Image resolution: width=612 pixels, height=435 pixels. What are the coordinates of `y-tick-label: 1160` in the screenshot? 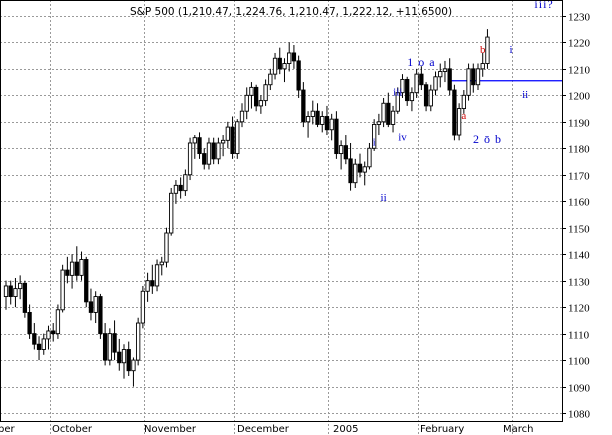 It's located at (579, 203).